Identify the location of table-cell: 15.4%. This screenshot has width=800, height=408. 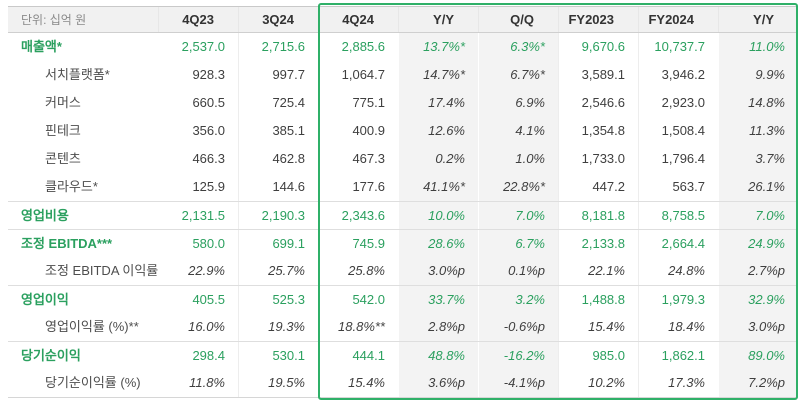
(358, 383).